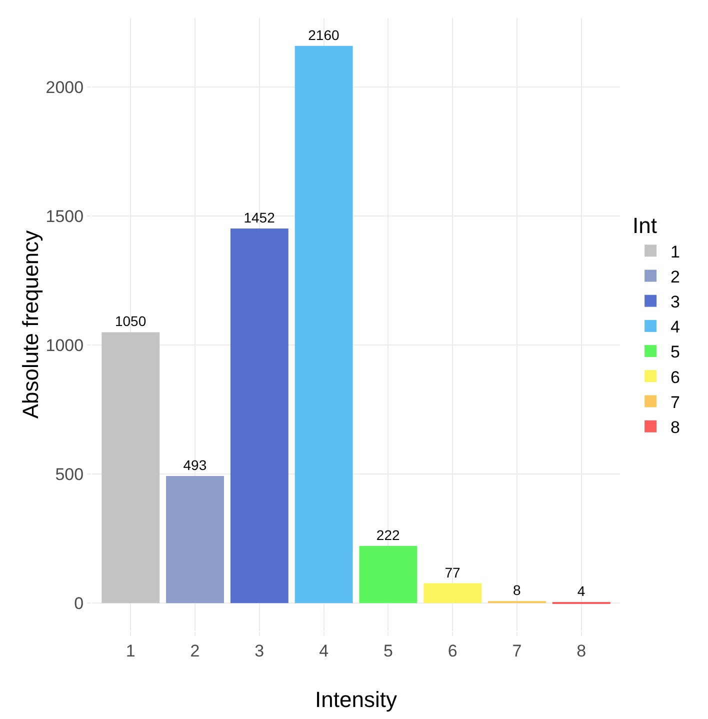 Image resolution: width=708 pixels, height=719 pixels. Describe the element at coordinates (675, 377) in the screenshot. I see `legend-label: 6` at that location.